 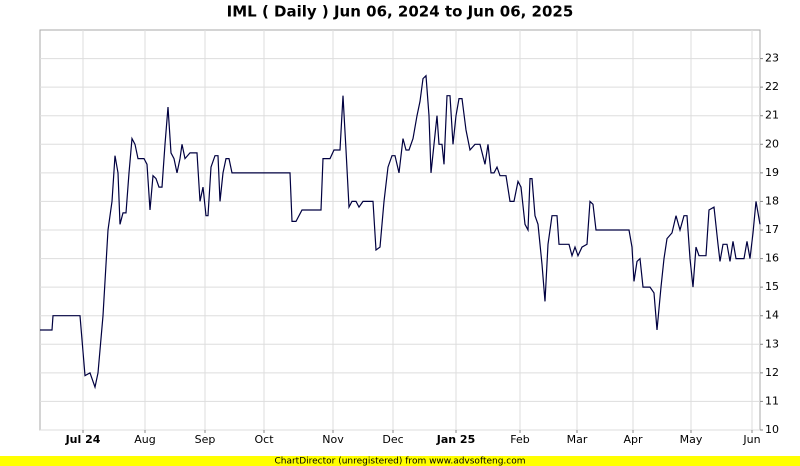 What do you see at coordinates (772, 143) in the screenshot?
I see `y-tick-label: 20` at bounding box center [772, 143].